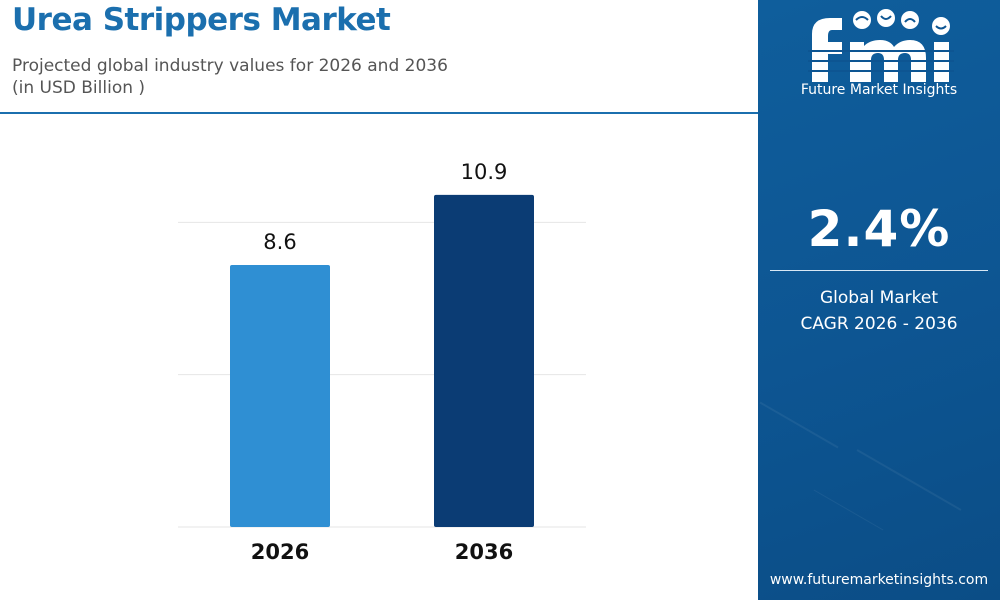  I want to click on cagr-label: Global Market CAGR 2026 - 2036, so click(879, 311).